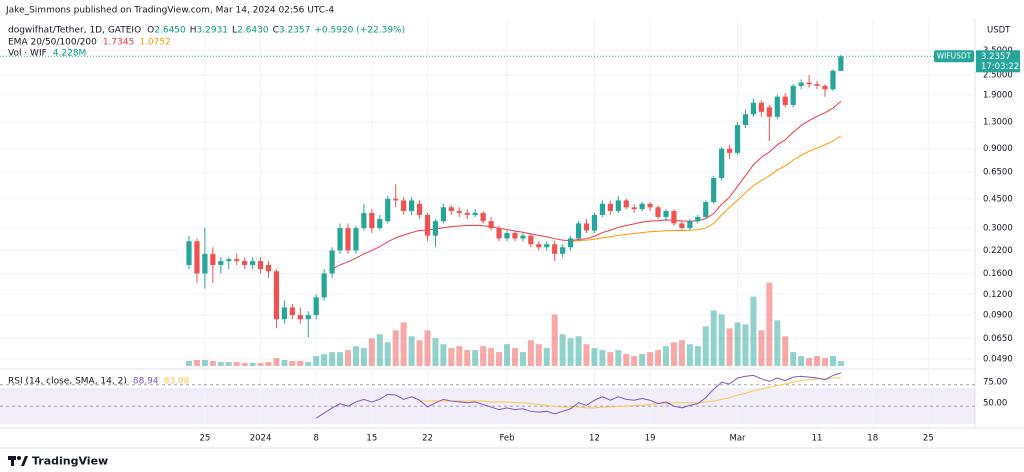 The width and height of the screenshot is (1024, 472). I want to click on rsi-sma-line, so click(630, 393).